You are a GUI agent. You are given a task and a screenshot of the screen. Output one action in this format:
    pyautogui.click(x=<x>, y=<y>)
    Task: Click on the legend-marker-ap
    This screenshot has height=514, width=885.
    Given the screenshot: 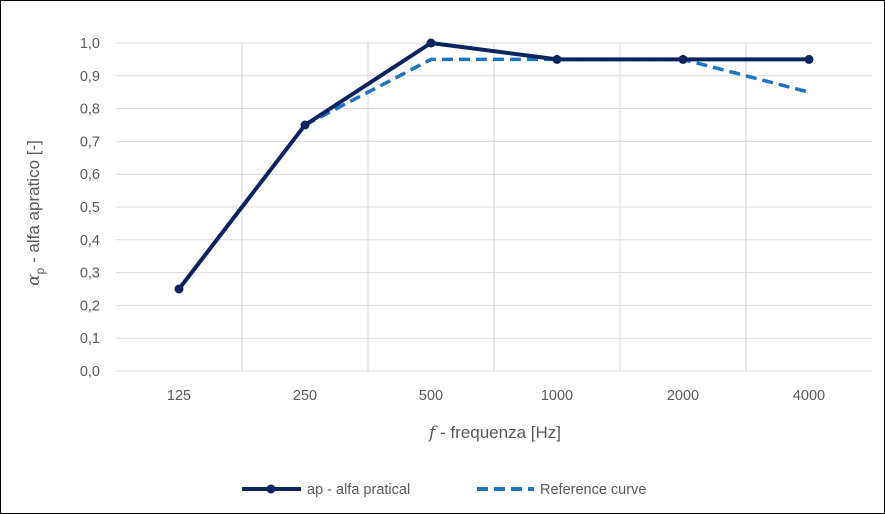 What is the action you would take?
    pyautogui.click(x=271, y=489)
    